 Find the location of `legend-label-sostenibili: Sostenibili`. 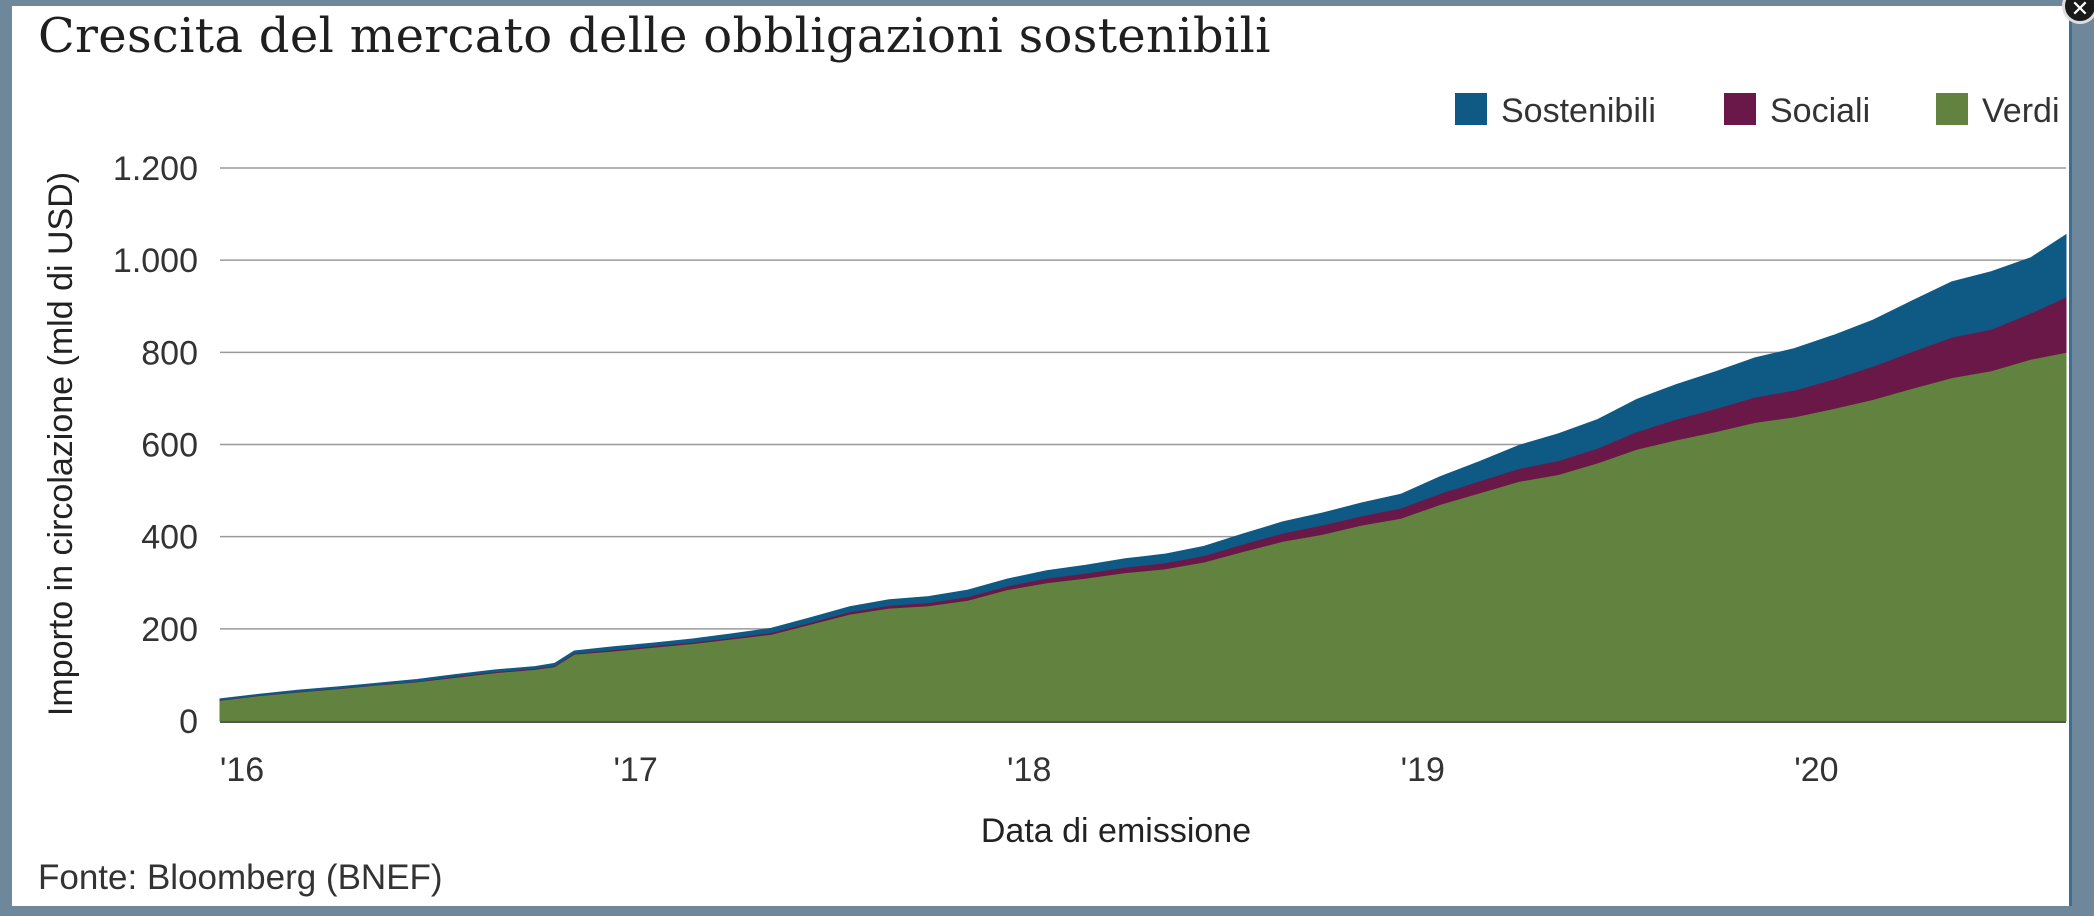

legend-label-sostenibili: Sostenibili is located at coordinates (1578, 111).